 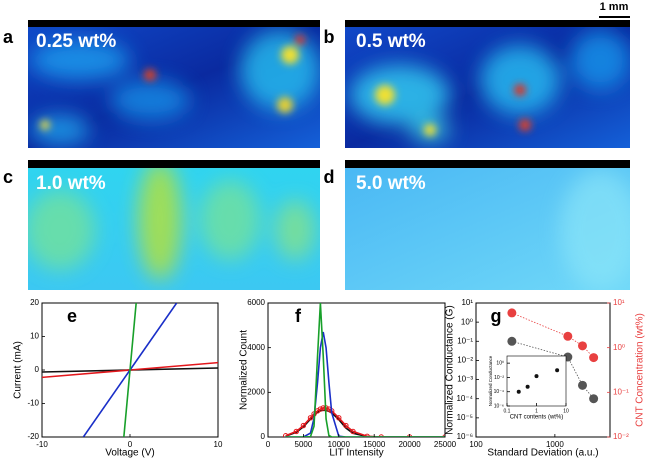 I want to click on connector-line, so click(x=552, y=335).